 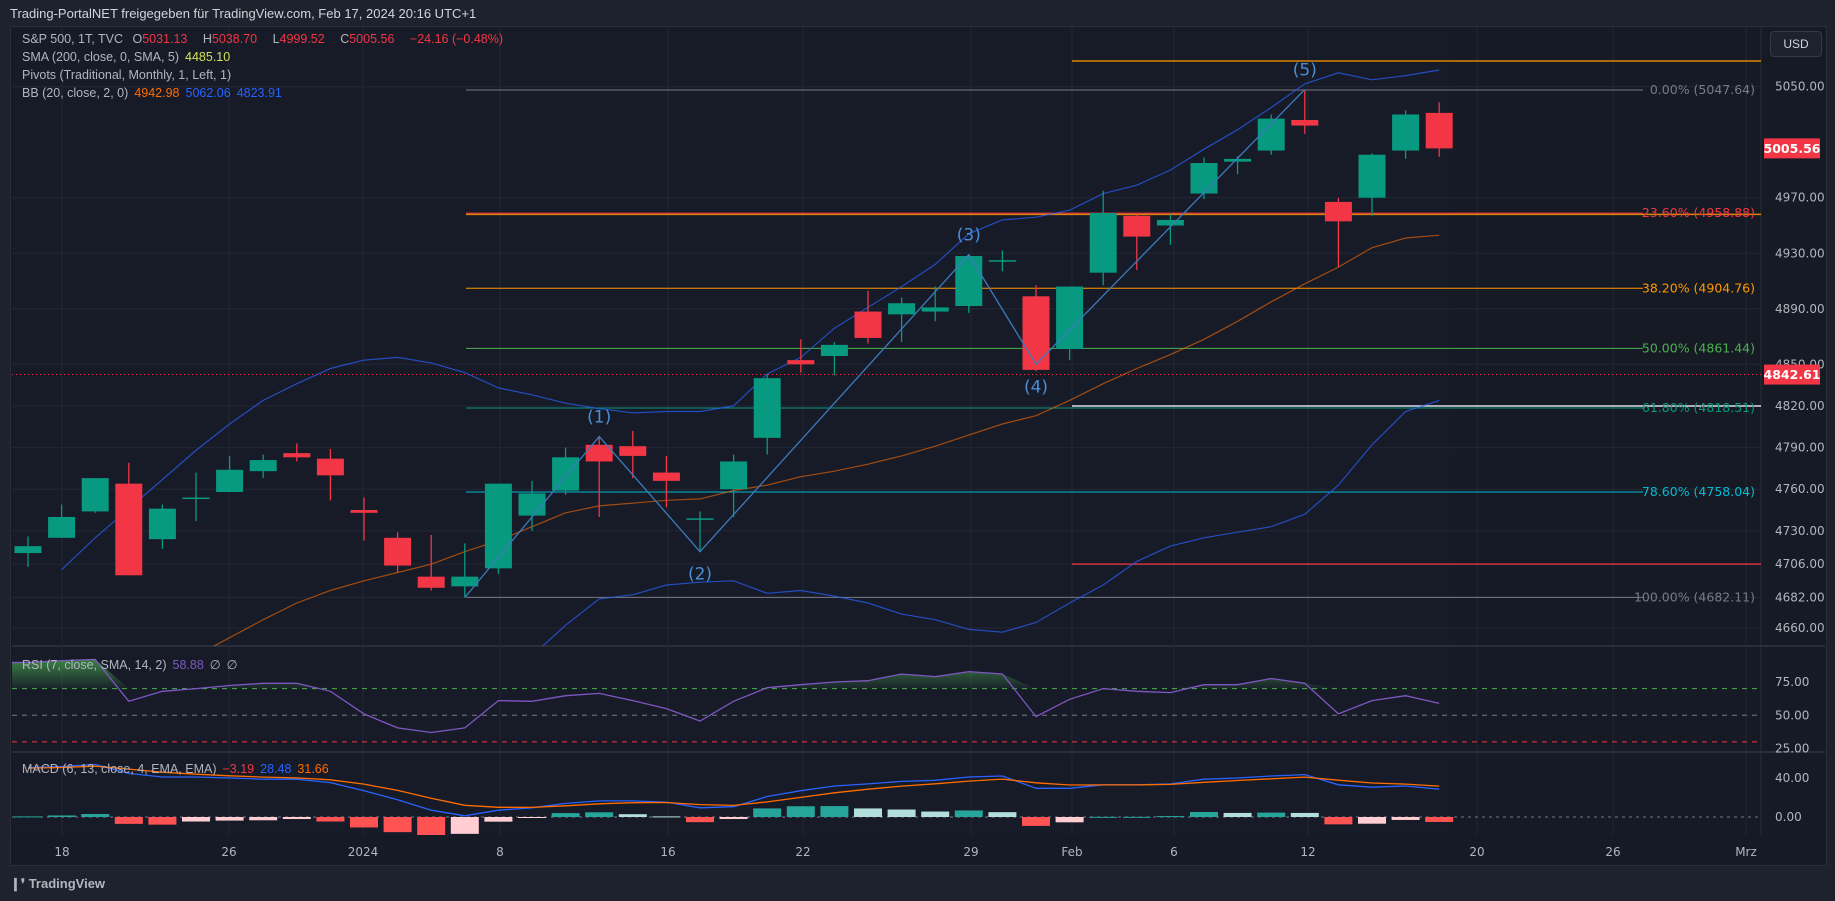 What do you see at coordinates (1788, 817) in the screenshot?
I see `macd-tick-label: 0.00` at bounding box center [1788, 817].